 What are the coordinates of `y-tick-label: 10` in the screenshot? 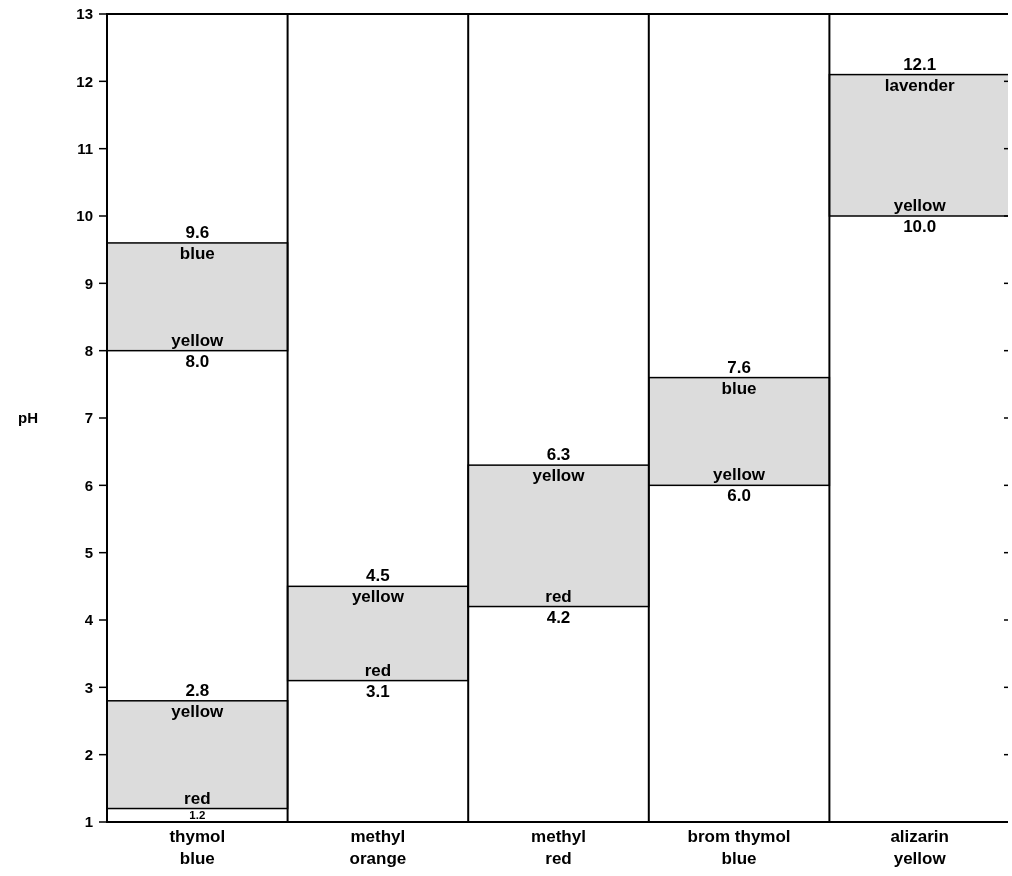 It's located at (84, 216).